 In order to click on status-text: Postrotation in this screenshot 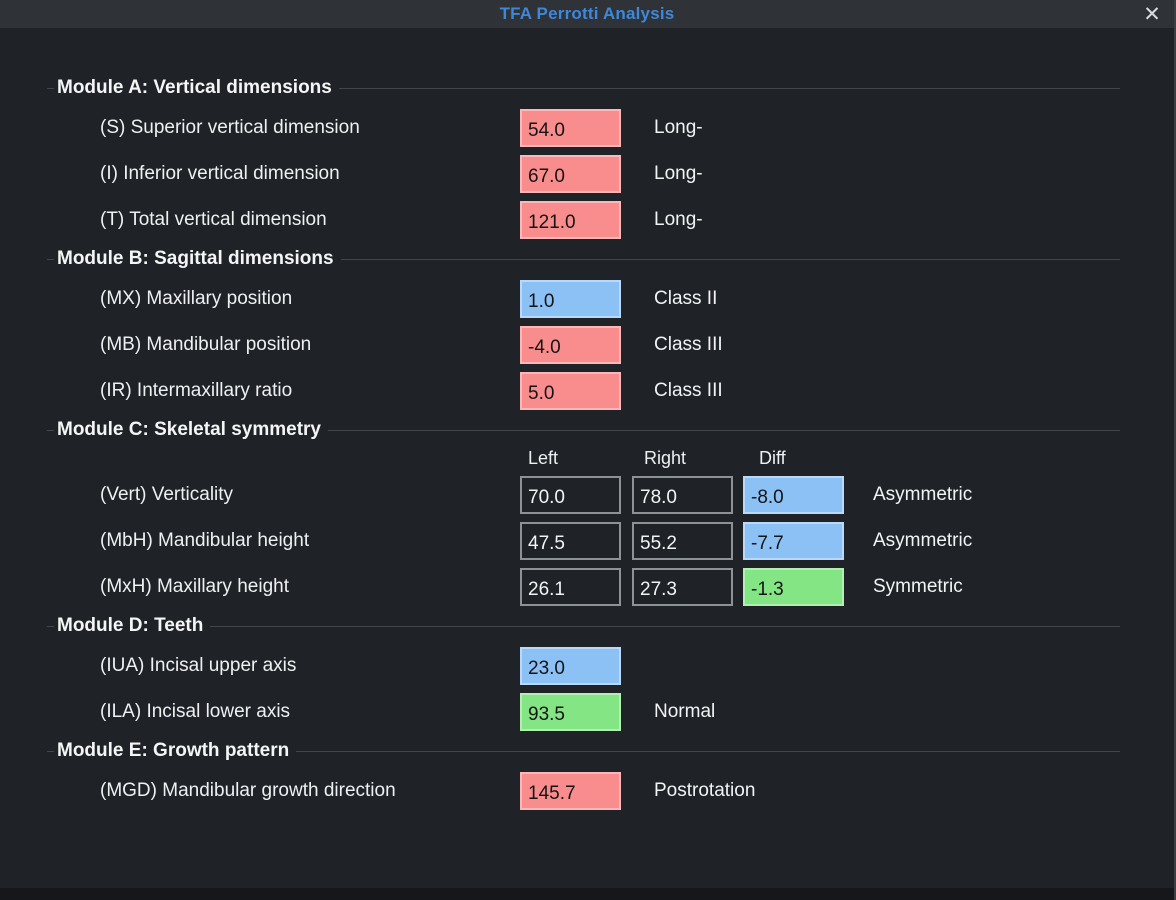, I will do `click(705, 790)`.